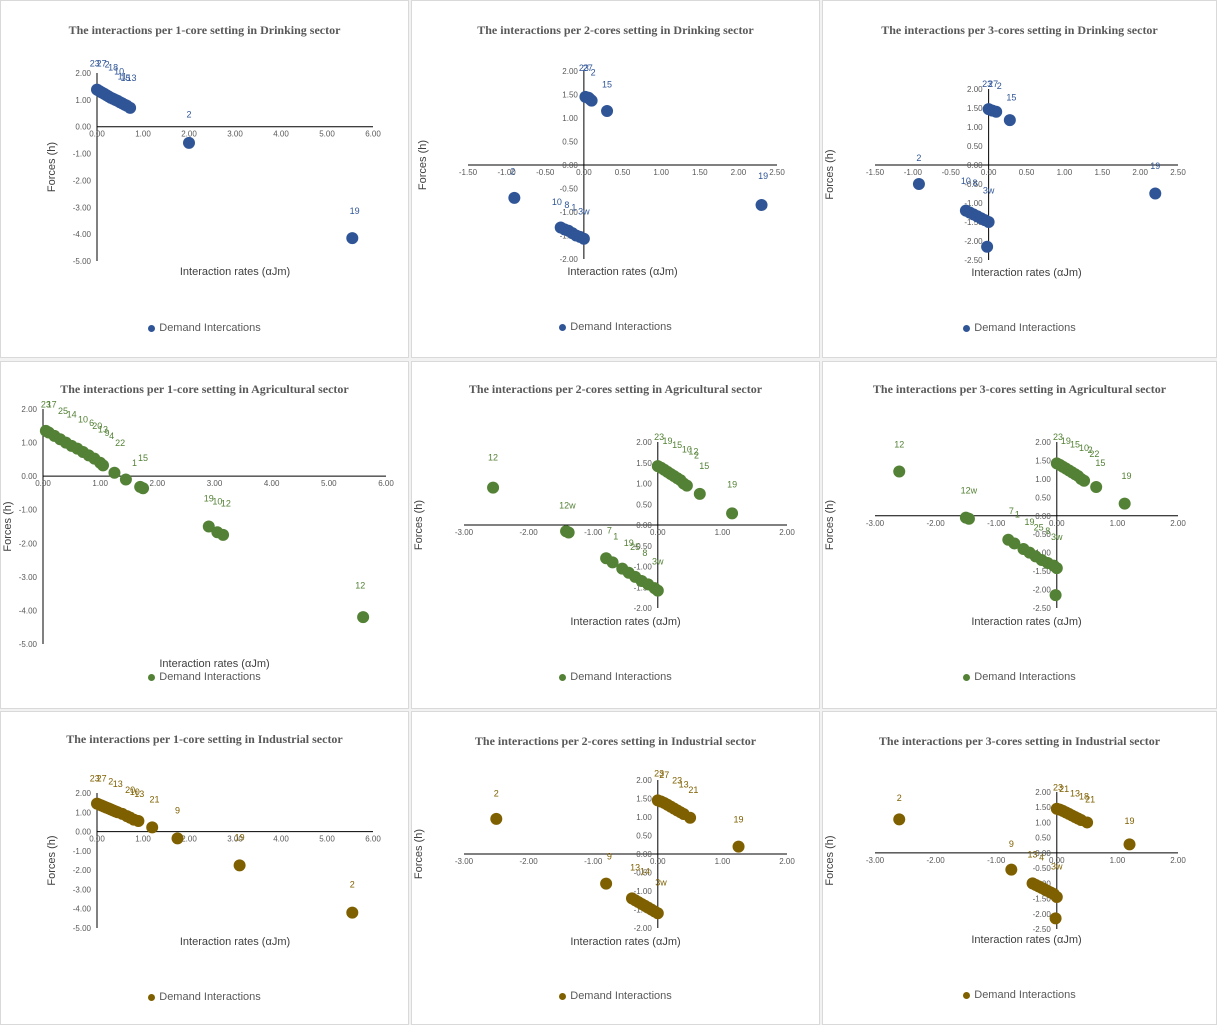 The image size is (1217, 1025). I want to click on x-tick-label: 2.50, so click(777, 172).